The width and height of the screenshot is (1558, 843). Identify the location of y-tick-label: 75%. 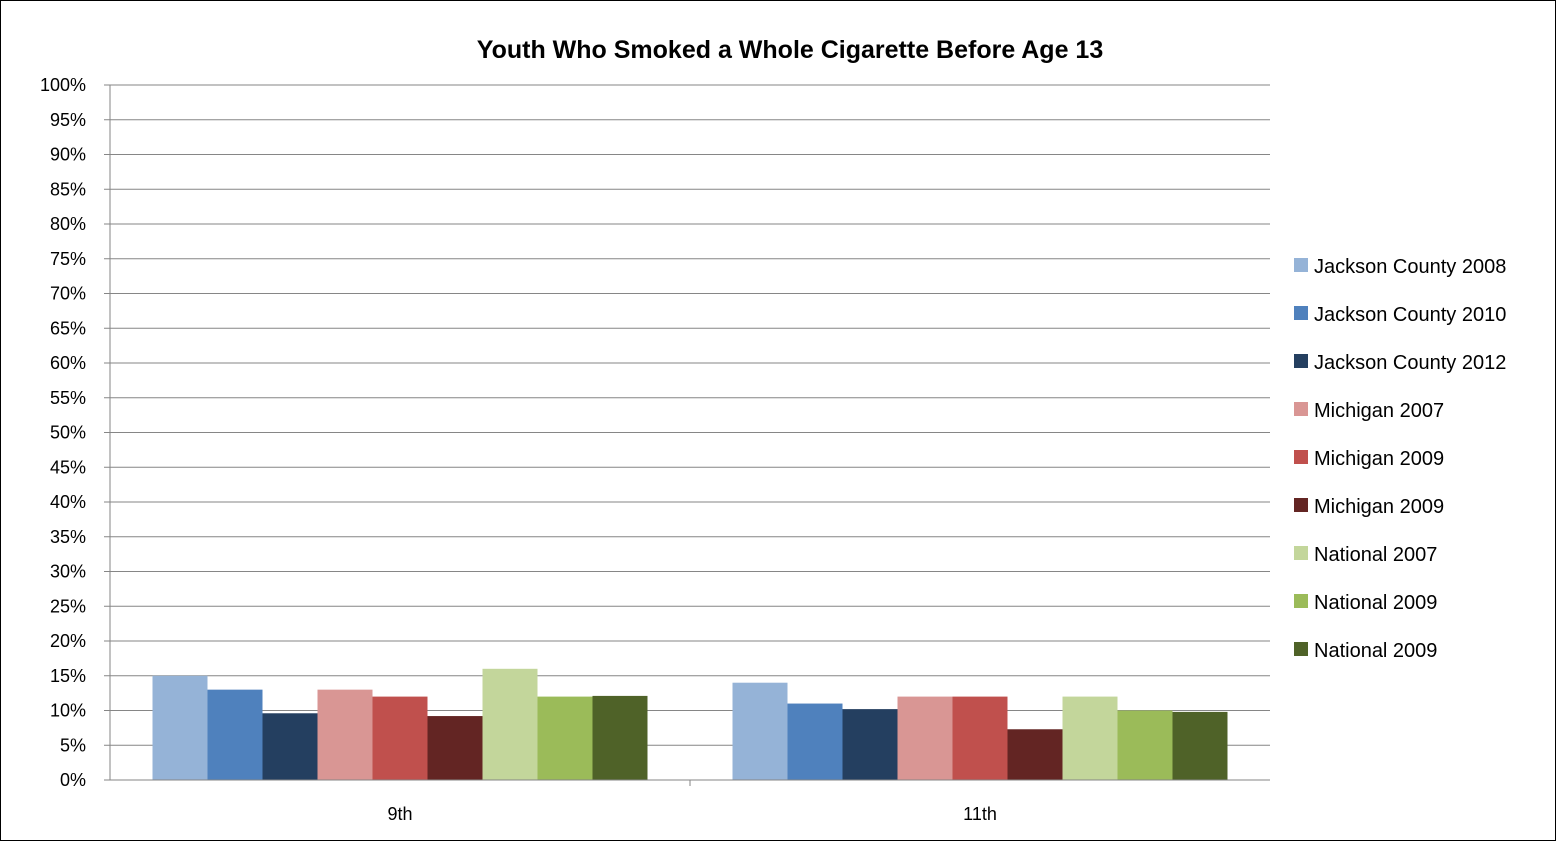
(68, 259).